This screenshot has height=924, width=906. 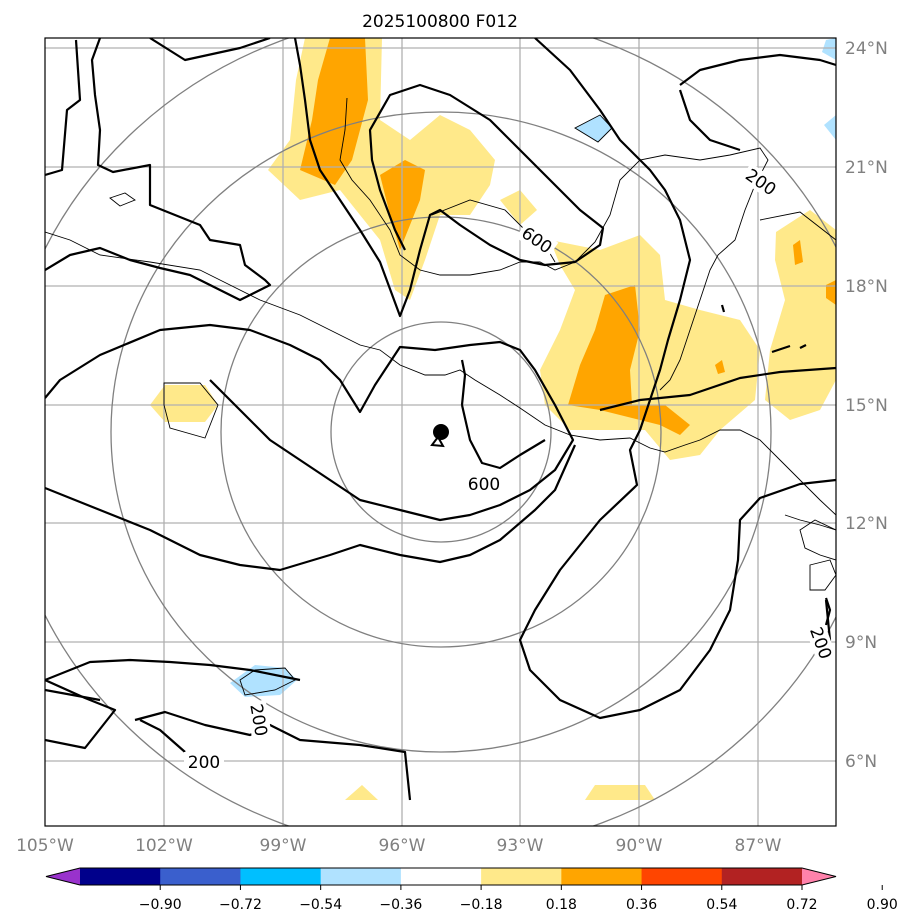 I want to click on colorbar-tick-label: 0.36, so click(x=641, y=905).